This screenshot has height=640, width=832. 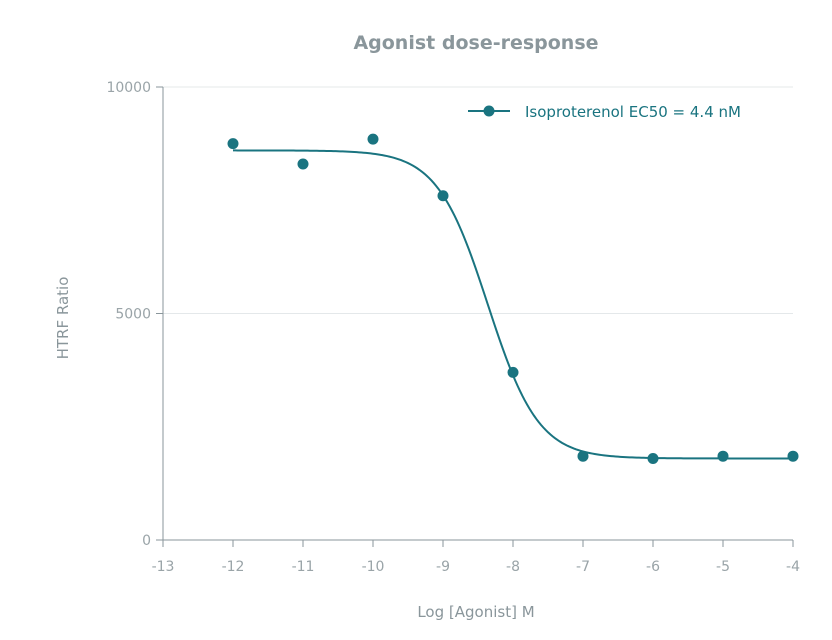 I want to click on x-tick-label: -4, so click(x=793, y=567).